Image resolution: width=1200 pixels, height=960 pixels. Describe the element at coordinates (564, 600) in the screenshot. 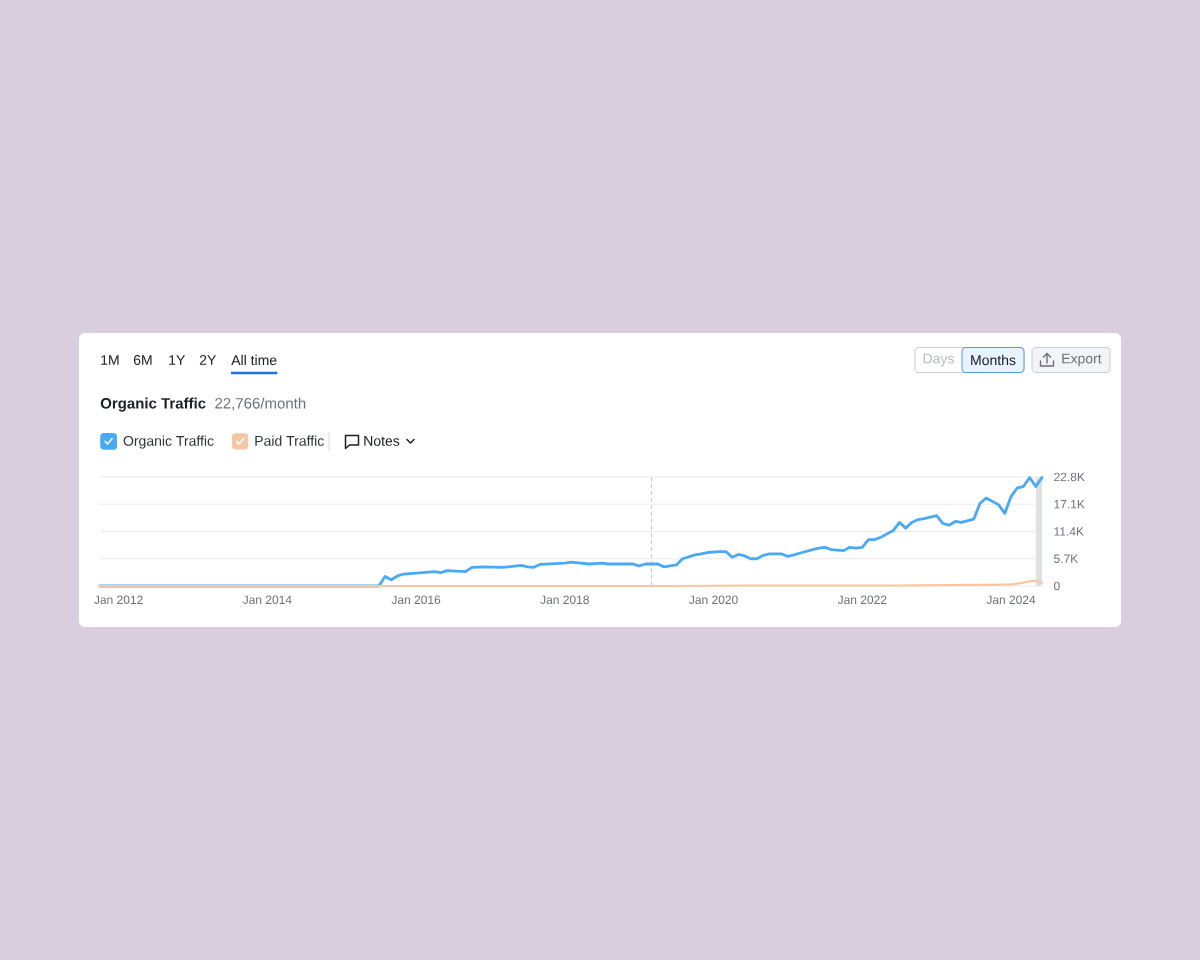

I see `x-tick-label: Jan 2018` at that location.